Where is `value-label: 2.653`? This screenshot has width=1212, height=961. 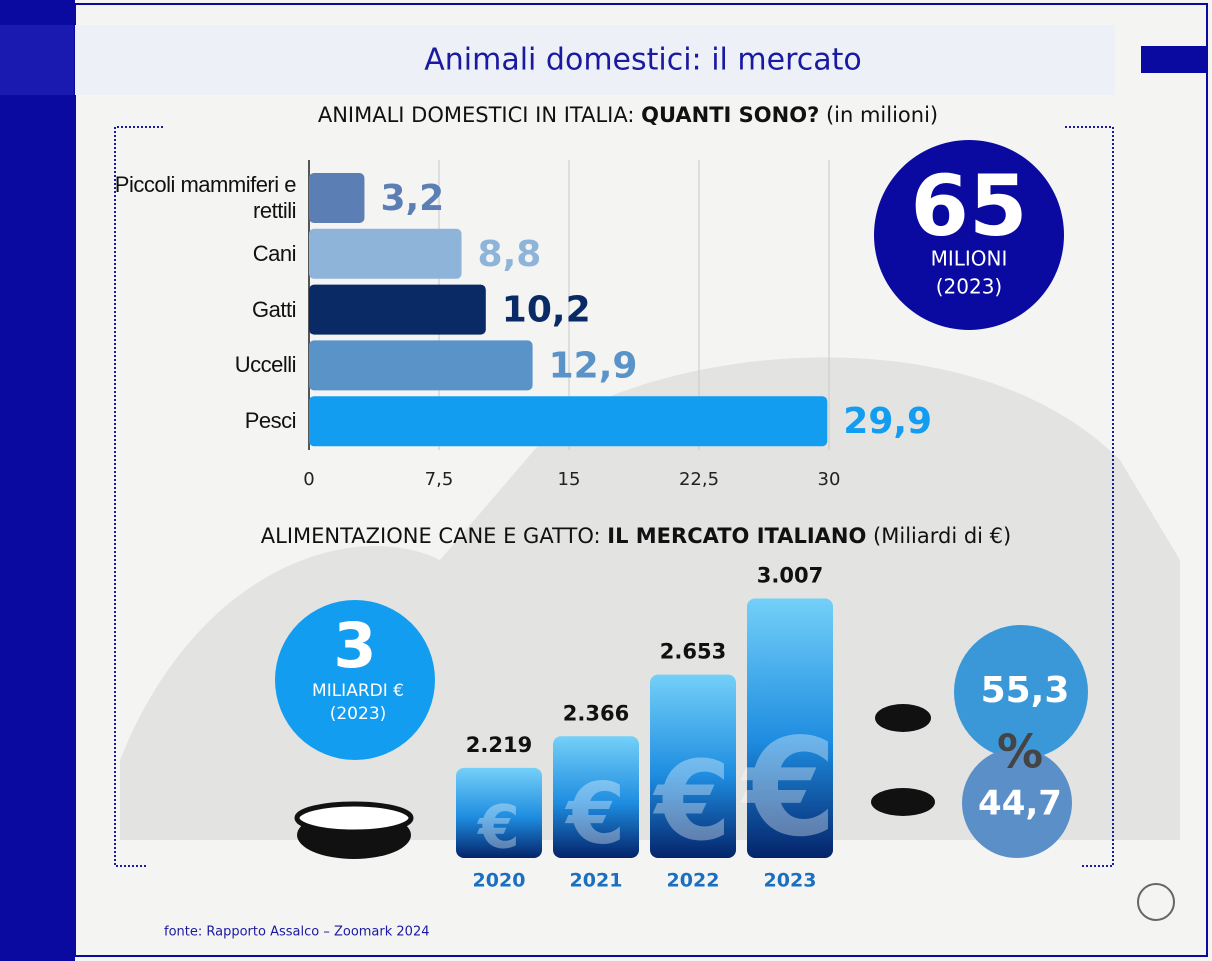 value-label: 2.653 is located at coordinates (693, 652).